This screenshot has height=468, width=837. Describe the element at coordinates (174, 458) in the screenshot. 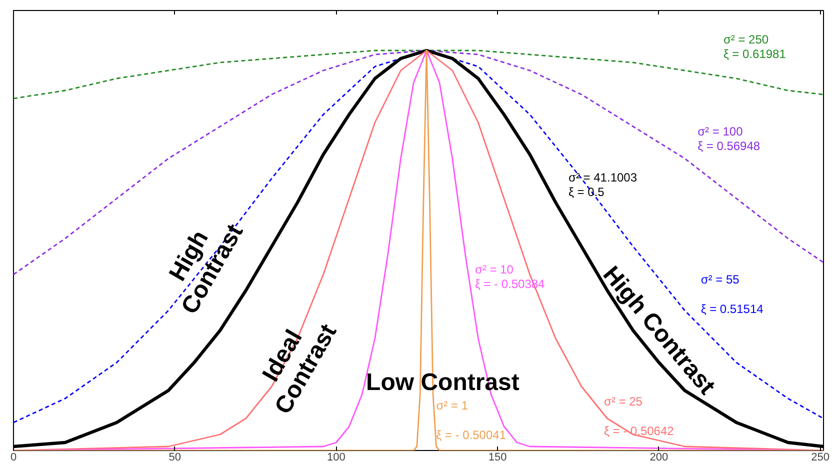

I see `x-tick-label: 50` at that location.